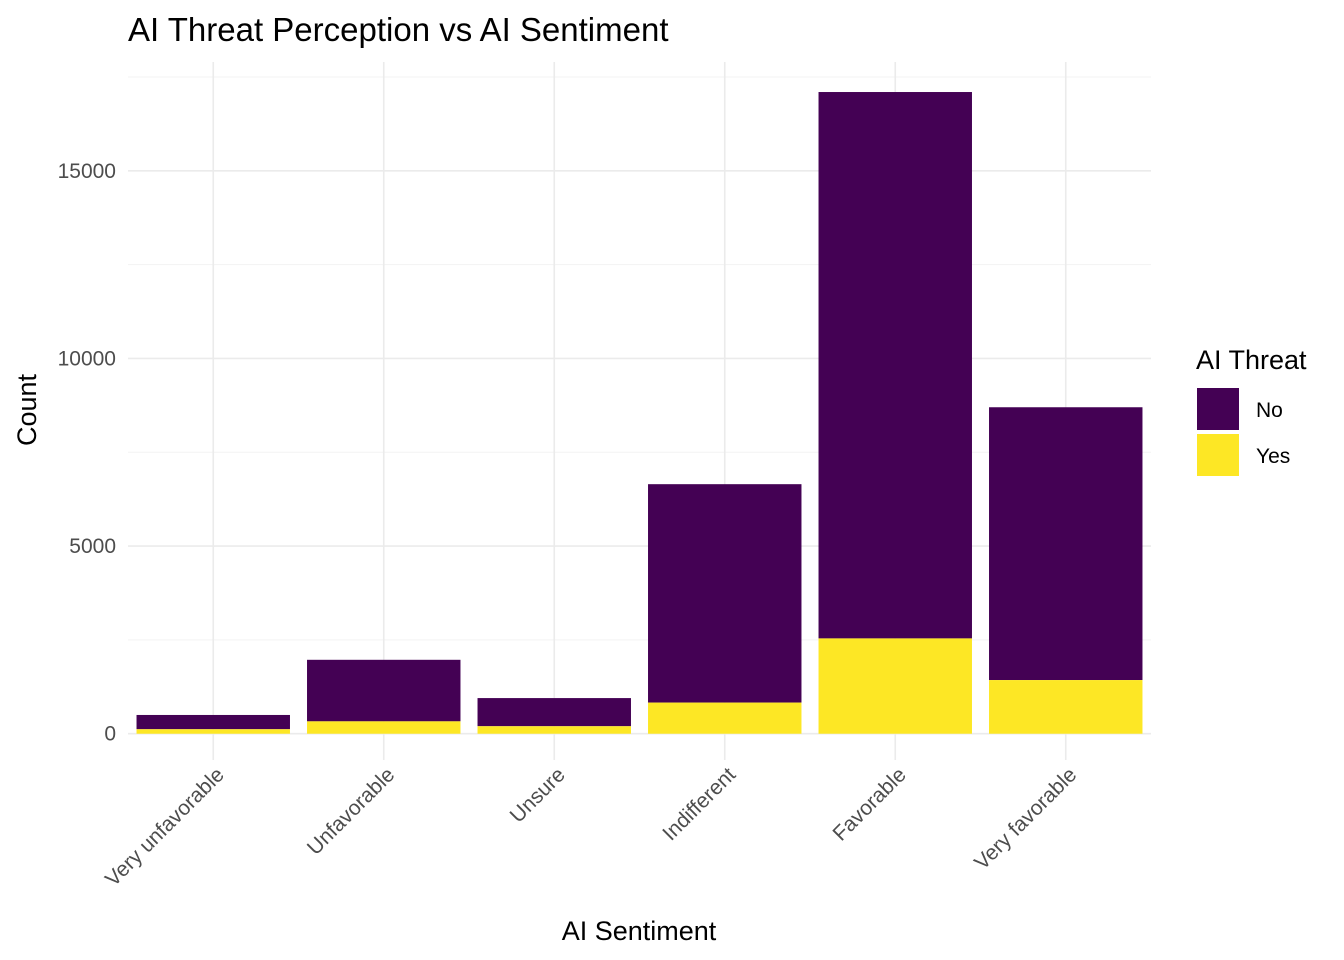 This screenshot has height=960, width=1344. What do you see at coordinates (87, 358) in the screenshot?
I see `y-tick-label: 10000` at bounding box center [87, 358].